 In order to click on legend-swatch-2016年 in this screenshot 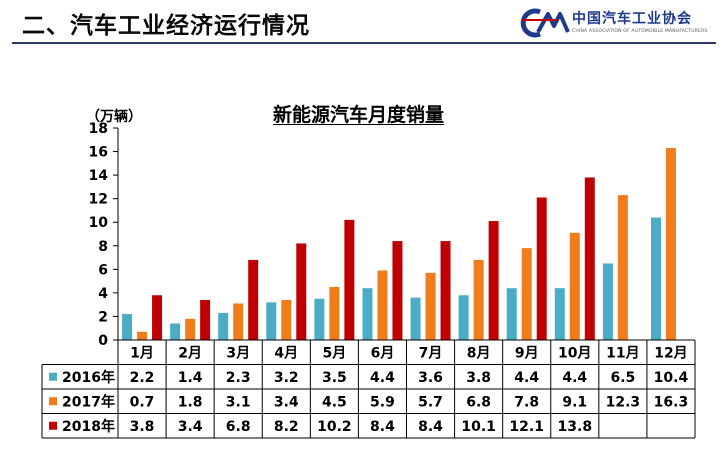, I will do `click(53, 376)`.